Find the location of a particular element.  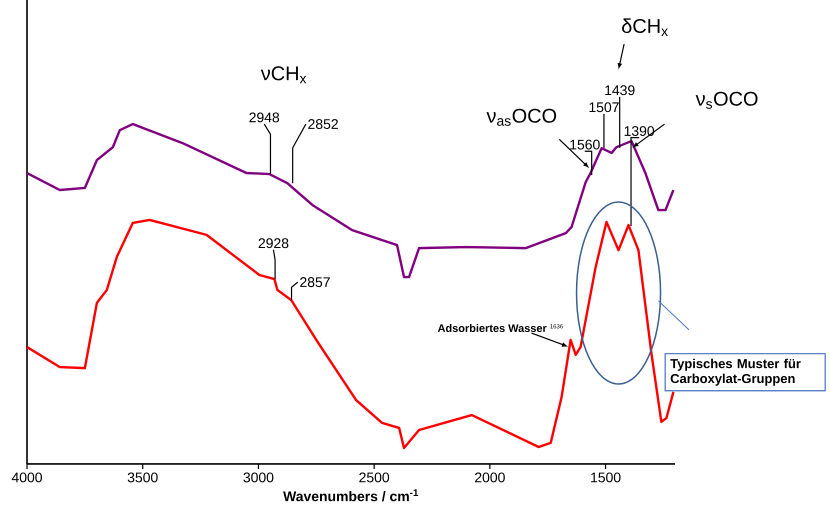

x-tick-label: 2500 is located at coordinates (374, 477).